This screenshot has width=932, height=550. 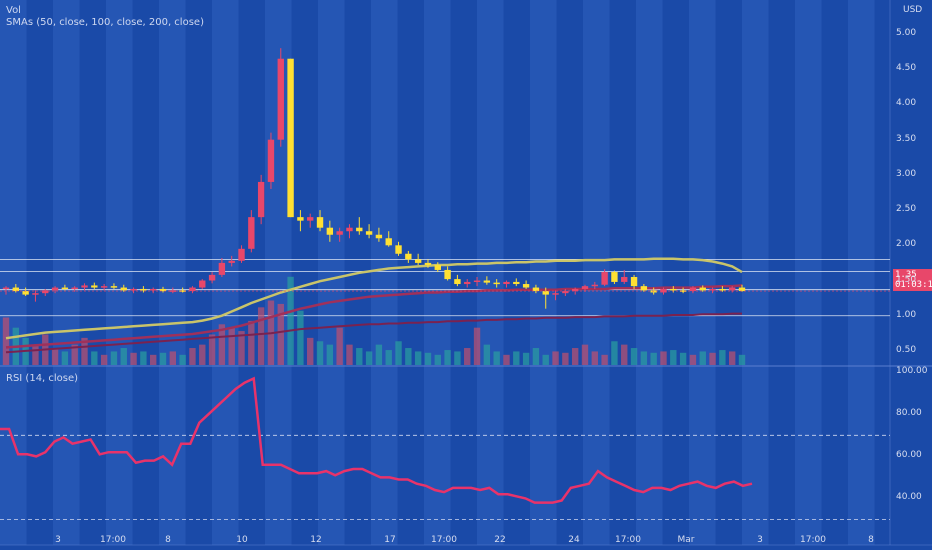 I want to click on sma50-line, so click(x=374, y=298).